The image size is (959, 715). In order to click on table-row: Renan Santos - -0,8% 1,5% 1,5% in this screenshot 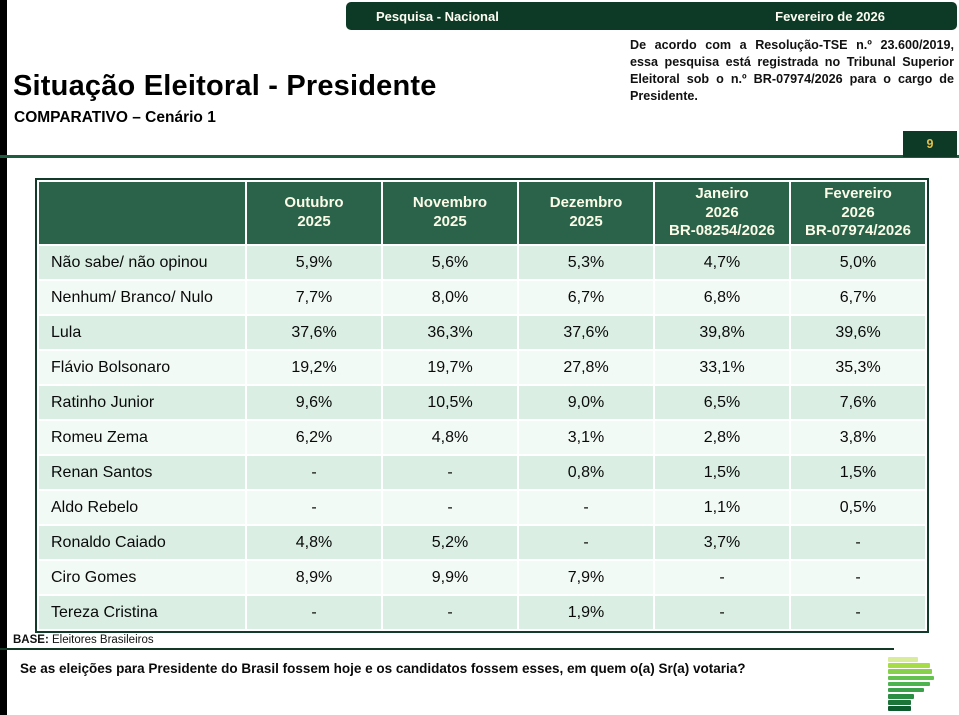, I will do `click(482, 472)`.